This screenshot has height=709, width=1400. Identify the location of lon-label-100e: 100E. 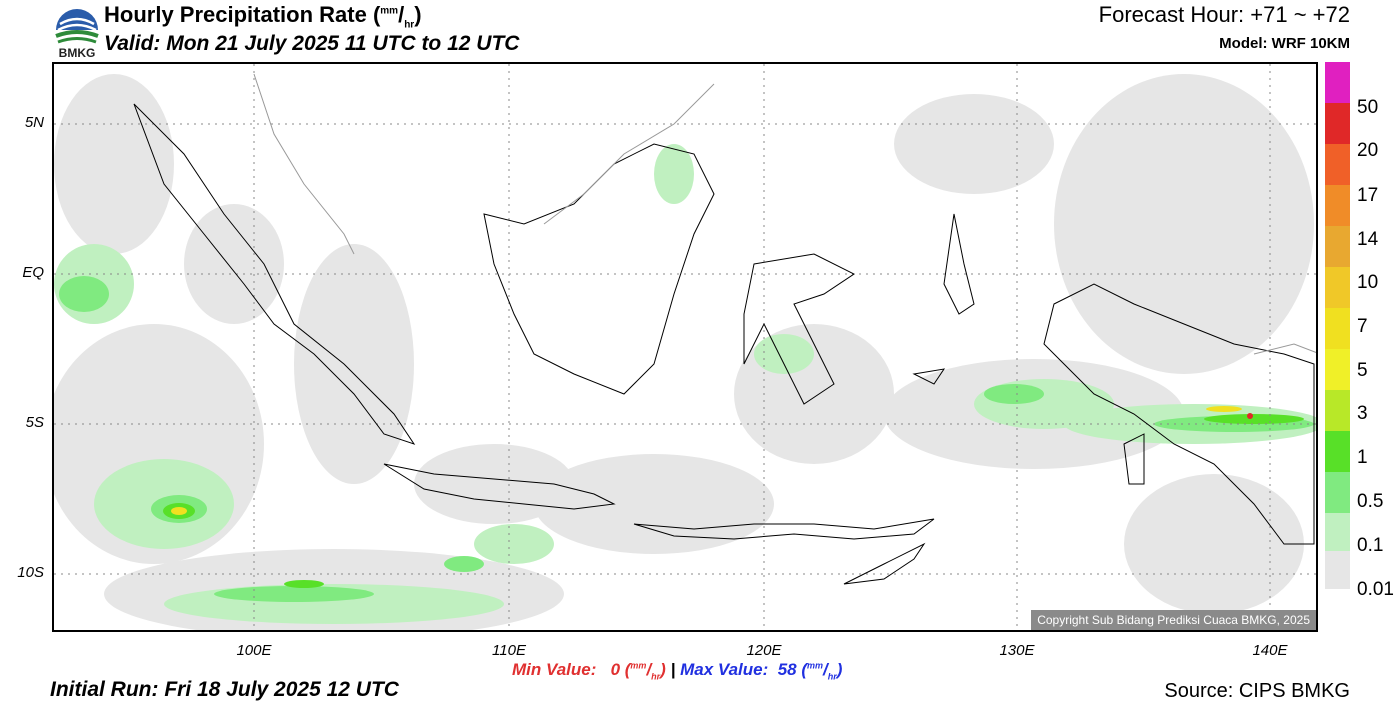
(254, 650).